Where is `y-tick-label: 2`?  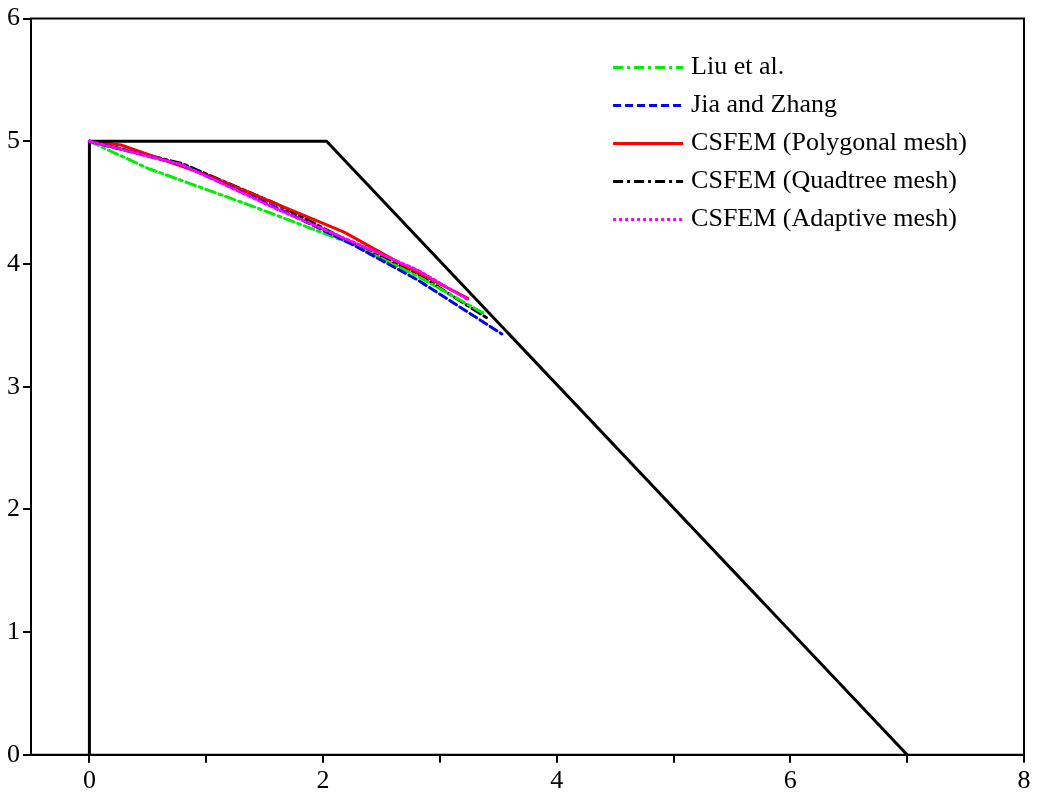 y-tick-label: 2 is located at coordinates (13, 508).